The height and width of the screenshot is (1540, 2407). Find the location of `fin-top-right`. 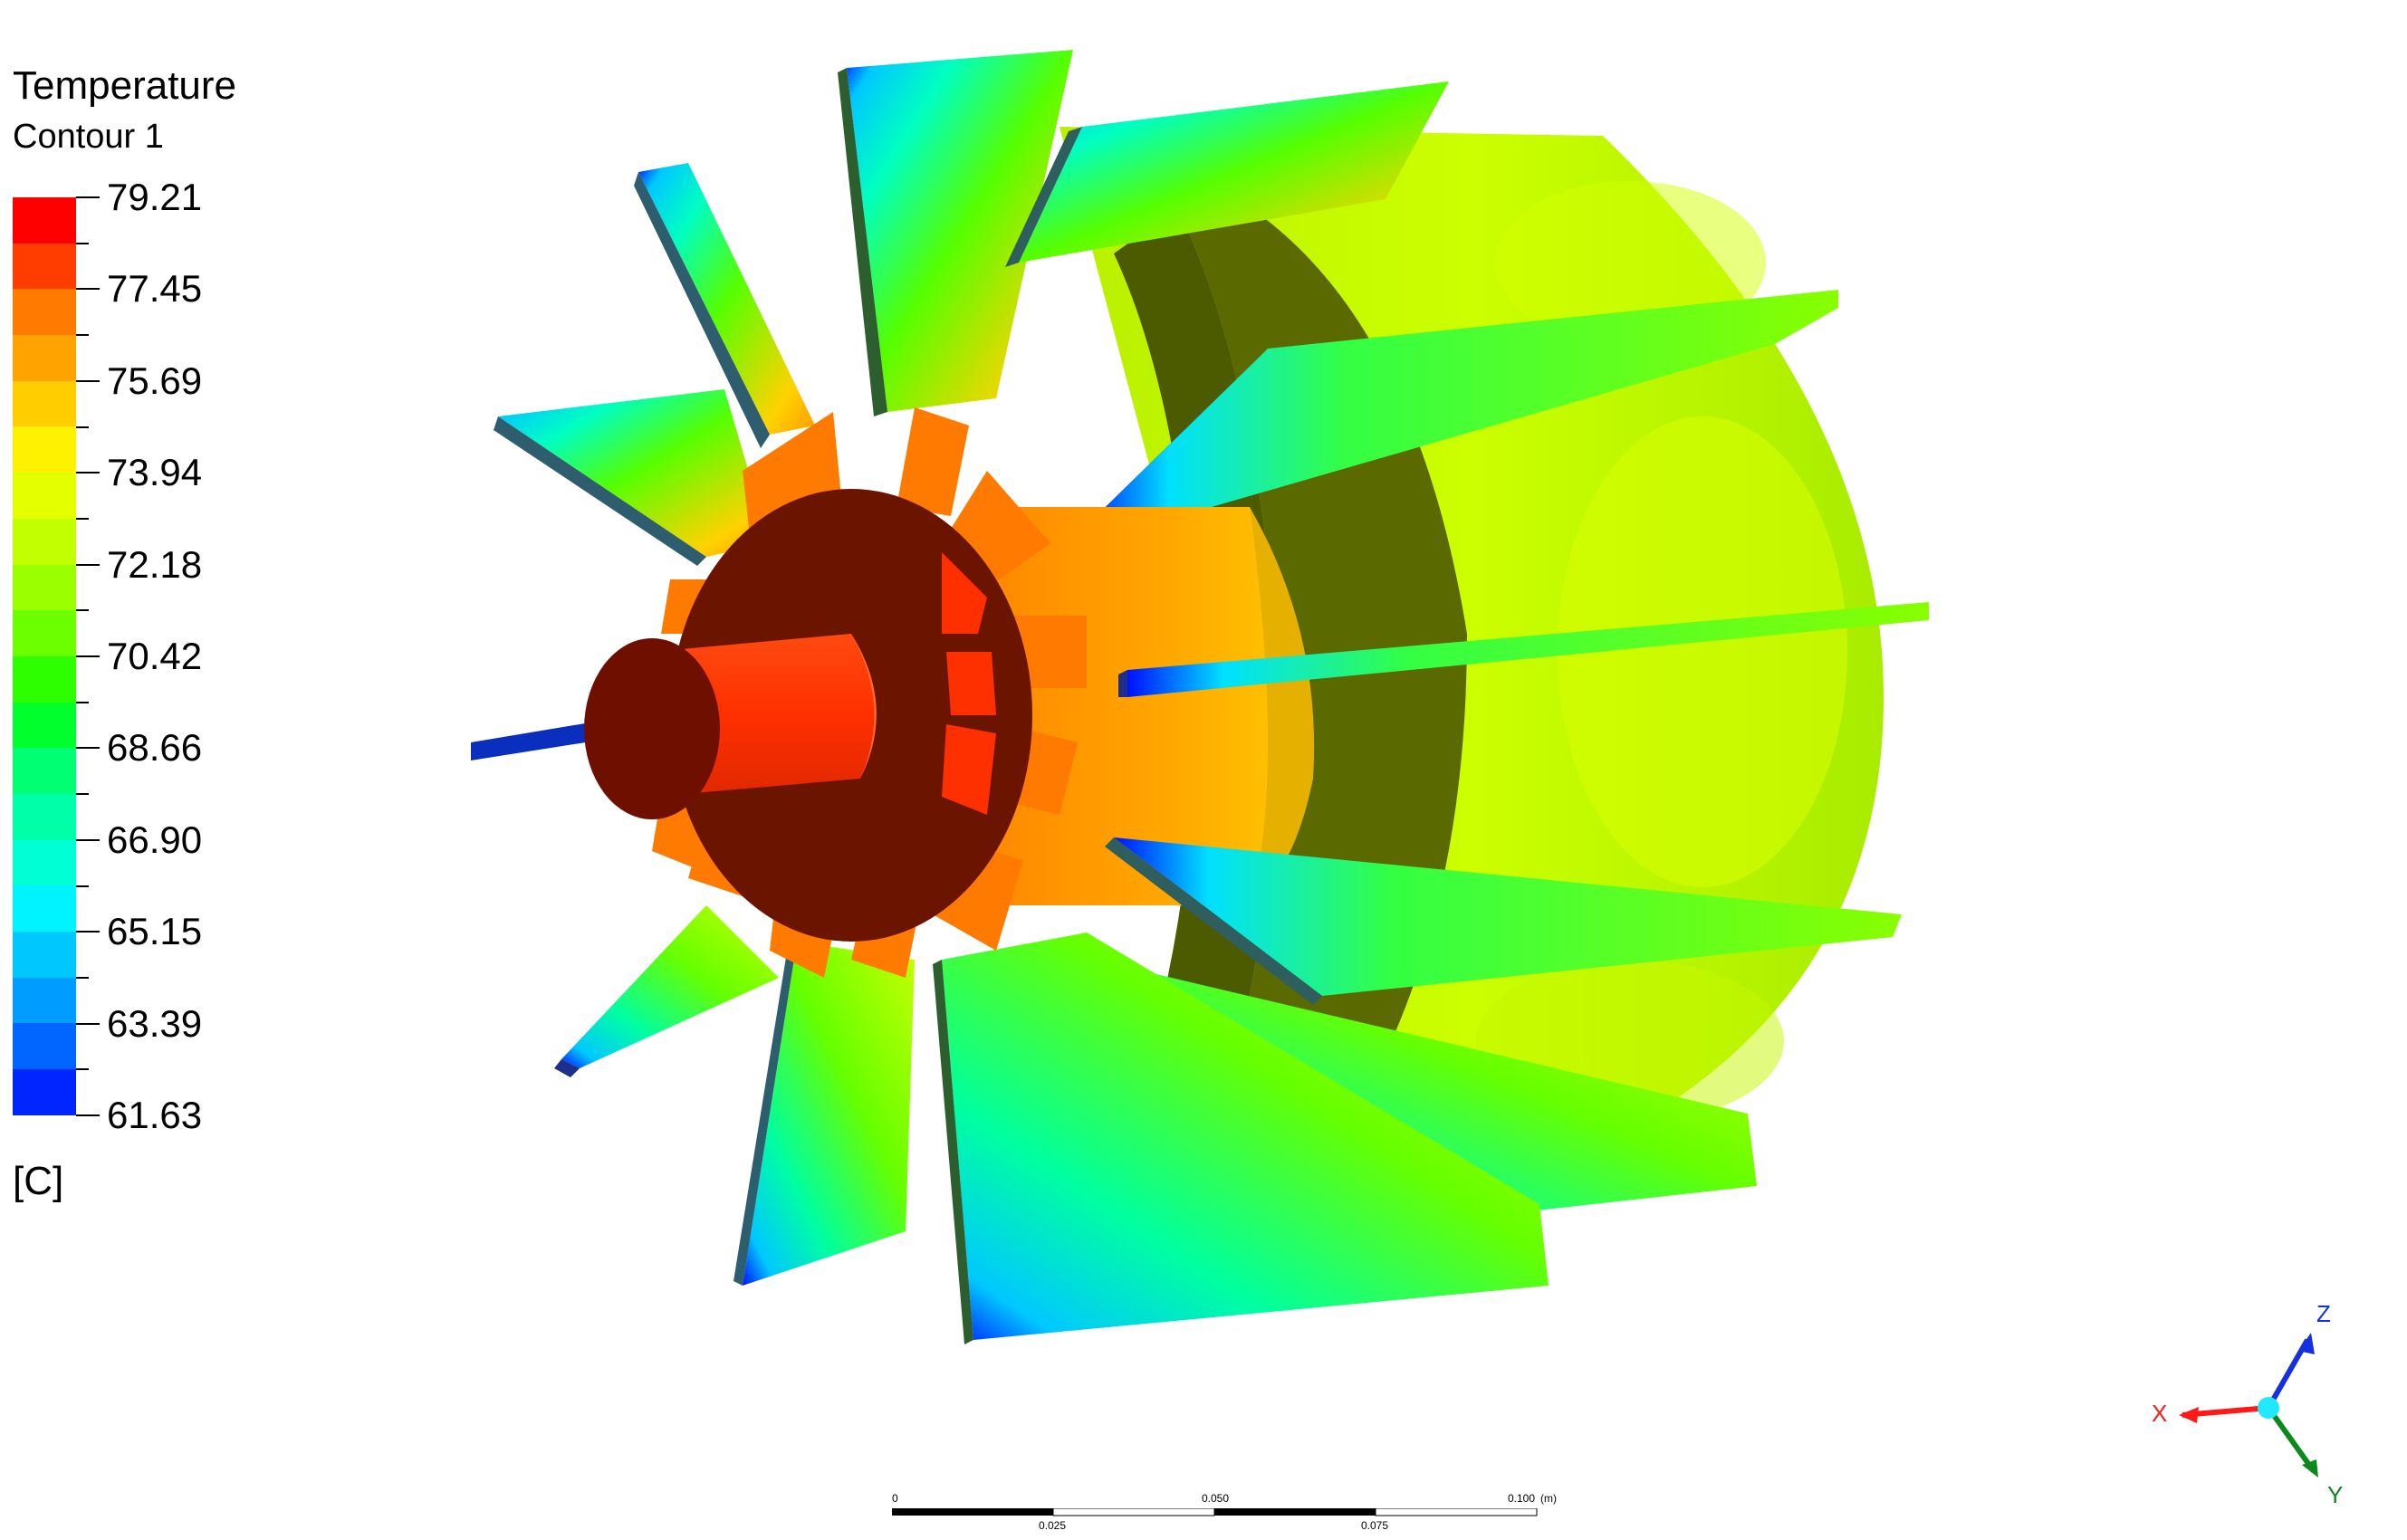

fin-top-right is located at coordinates (1227, 174).